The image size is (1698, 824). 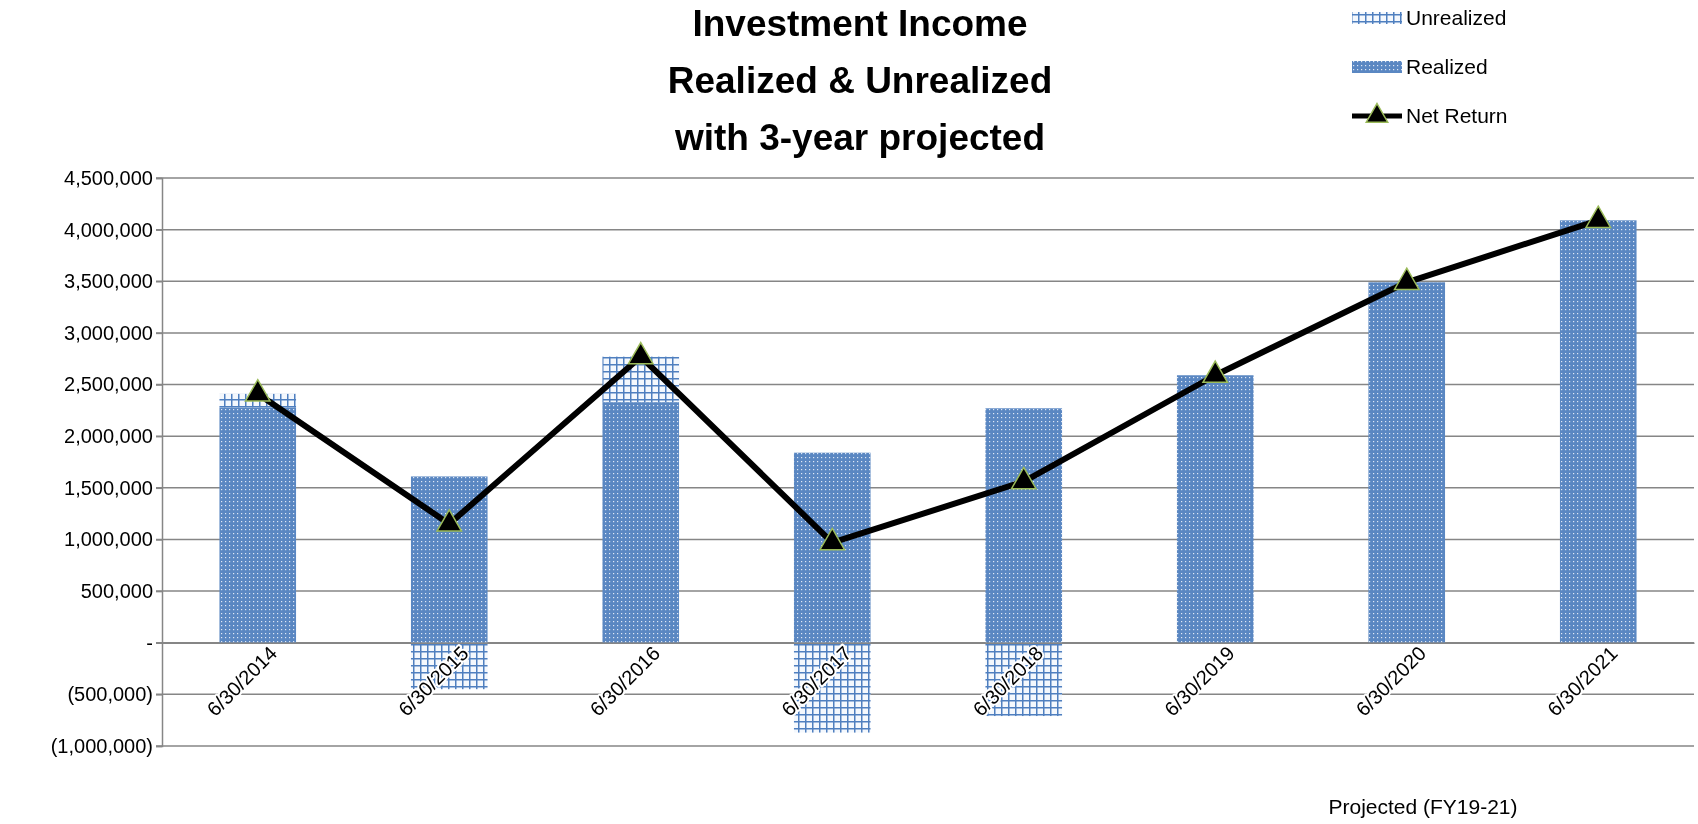 I want to click on chart-title: Investment Income Realized & Unrealized with 3-year projected, so click(x=860, y=80).